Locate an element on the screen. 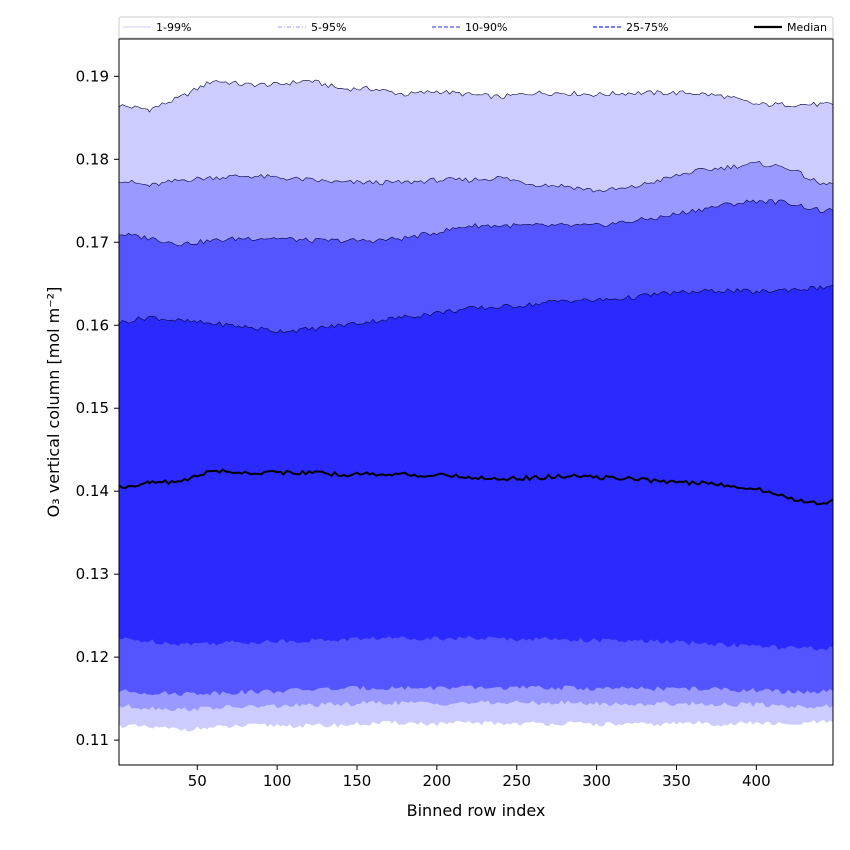 Image resolution: width=850 pixels, height=850 pixels. y-axis-ticks: 0.11 0.12 0.13 0.14 0.15 0.16 0.17 0.18 0.19 is located at coordinates (97, 408).